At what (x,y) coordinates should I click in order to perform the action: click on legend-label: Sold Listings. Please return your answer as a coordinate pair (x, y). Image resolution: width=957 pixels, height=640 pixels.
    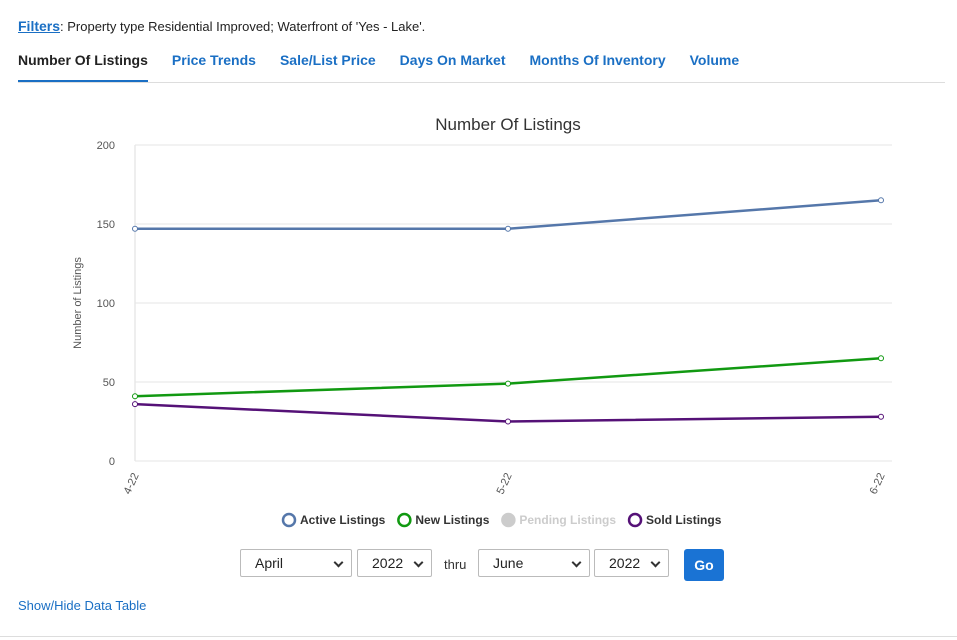
    Looking at the image, I should click on (684, 520).